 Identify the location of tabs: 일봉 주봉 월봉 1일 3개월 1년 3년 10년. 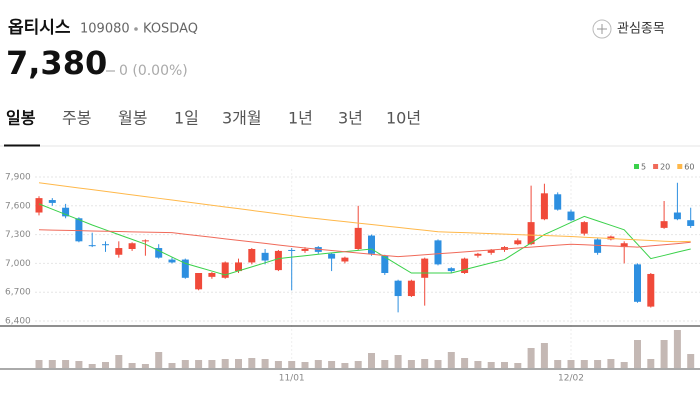
(213, 118).